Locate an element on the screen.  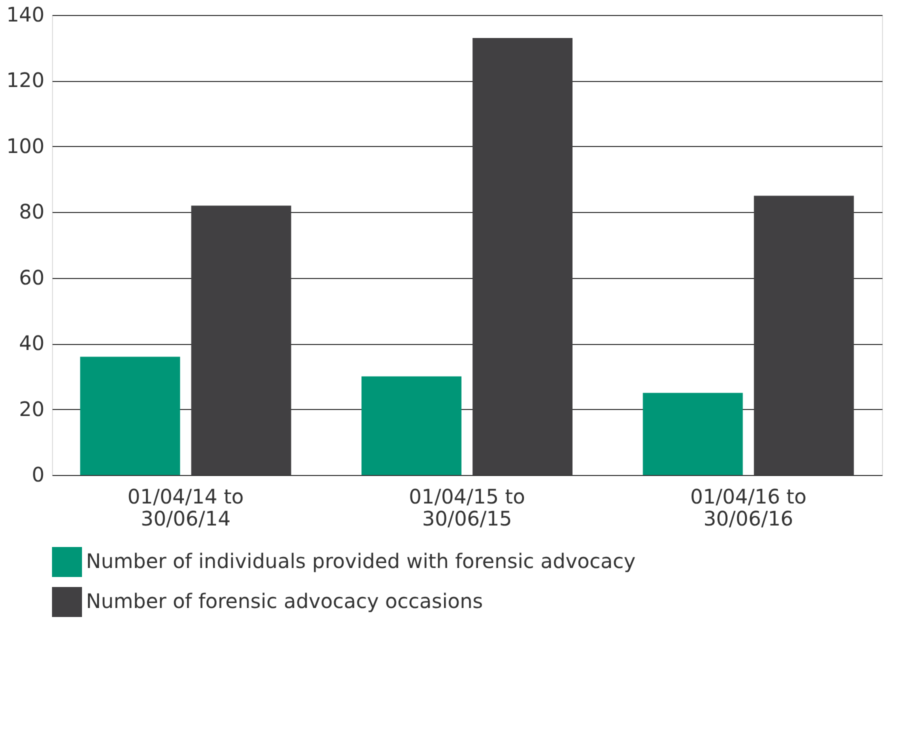
x-tick-label: 01/04/15 to 30/06/15 is located at coordinates (467, 507).